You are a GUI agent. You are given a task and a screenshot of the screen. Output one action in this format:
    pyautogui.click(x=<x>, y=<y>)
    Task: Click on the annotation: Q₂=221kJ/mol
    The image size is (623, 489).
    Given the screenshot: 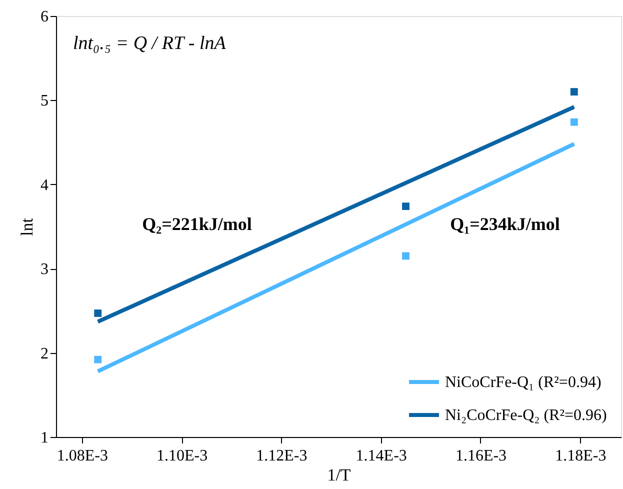 What is the action you would take?
    pyautogui.click(x=197, y=224)
    